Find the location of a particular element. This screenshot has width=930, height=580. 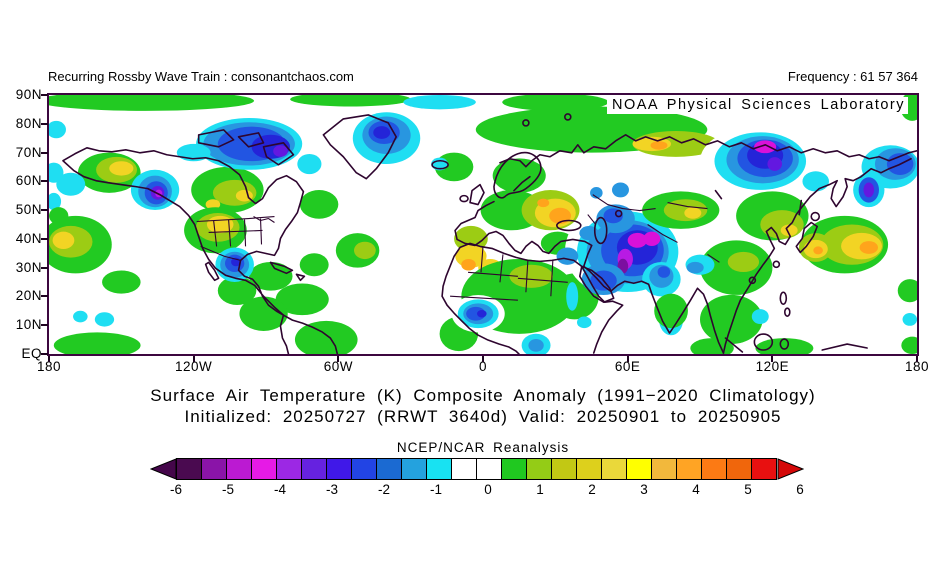

coastline-black-sea is located at coordinates (569, 225).